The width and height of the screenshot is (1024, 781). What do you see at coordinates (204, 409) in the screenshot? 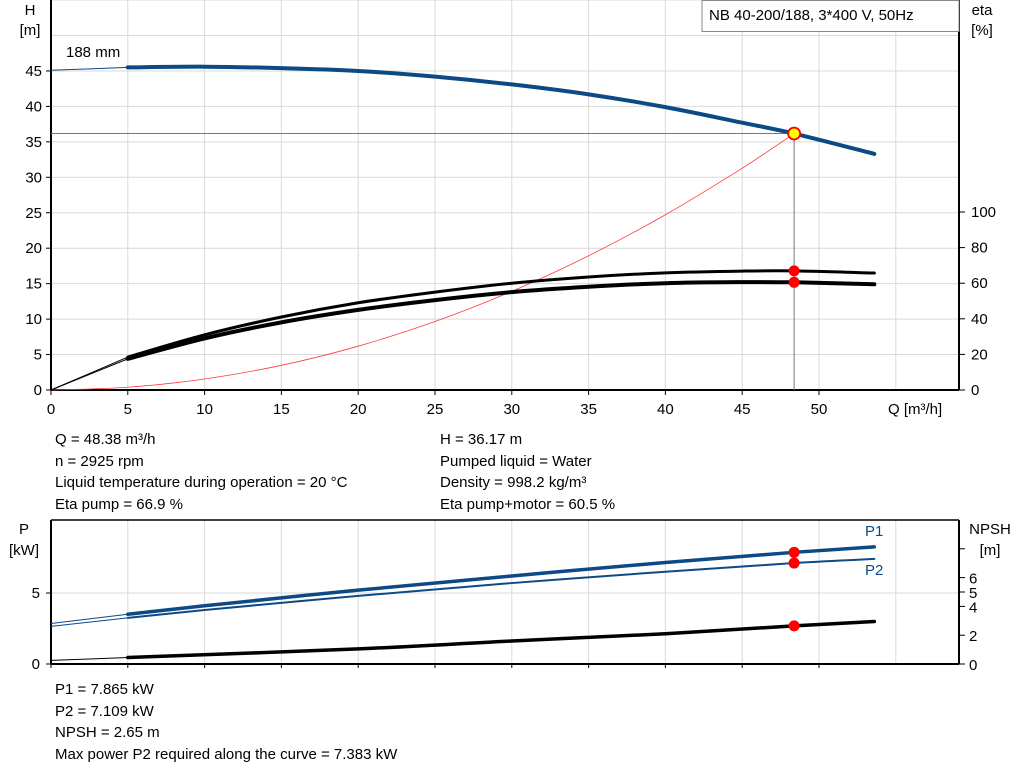
I see `q-tick-label: 10` at bounding box center [204, 409].